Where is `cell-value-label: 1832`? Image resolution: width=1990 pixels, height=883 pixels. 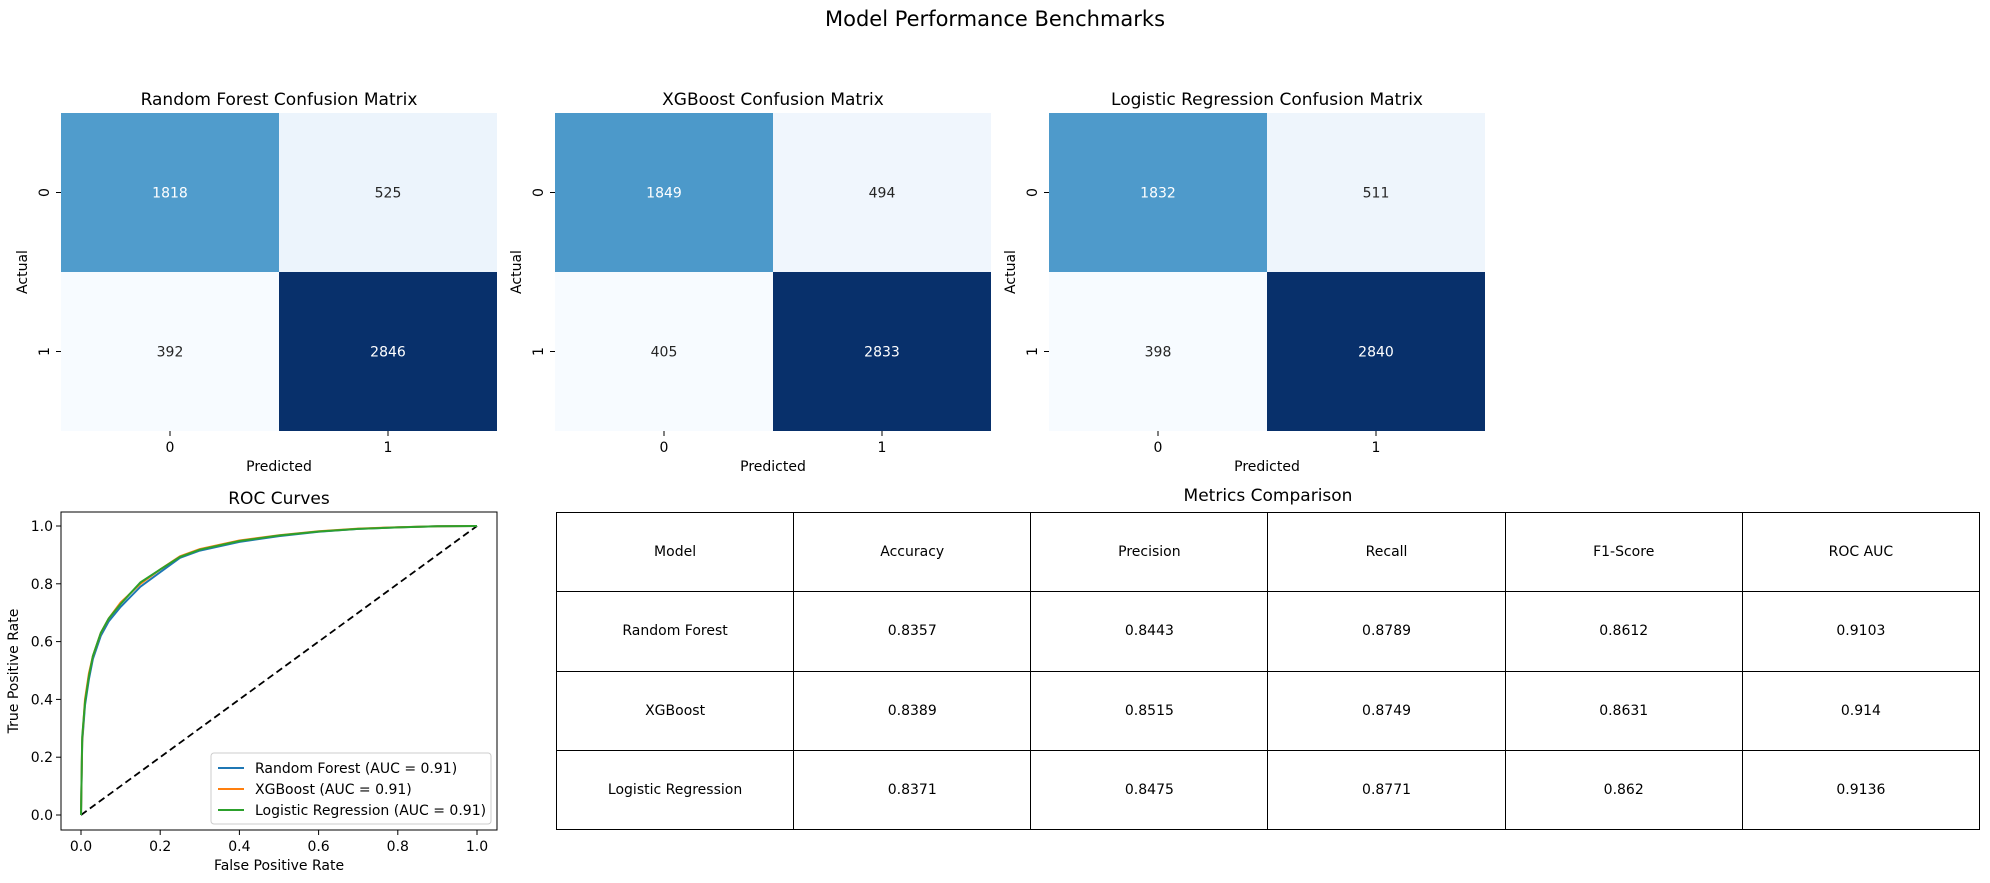 cell-value-label: 1832 is located at coordinates (1158, 194).